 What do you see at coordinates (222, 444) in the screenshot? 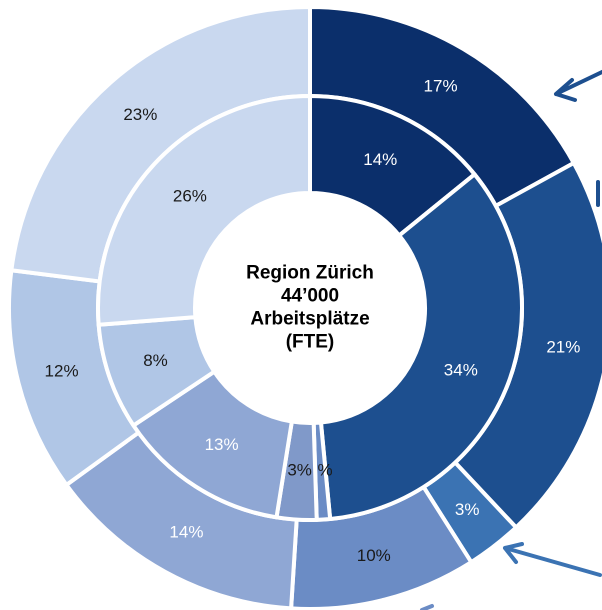
I see `data-label: 13%` at bounding box center [222, 444].